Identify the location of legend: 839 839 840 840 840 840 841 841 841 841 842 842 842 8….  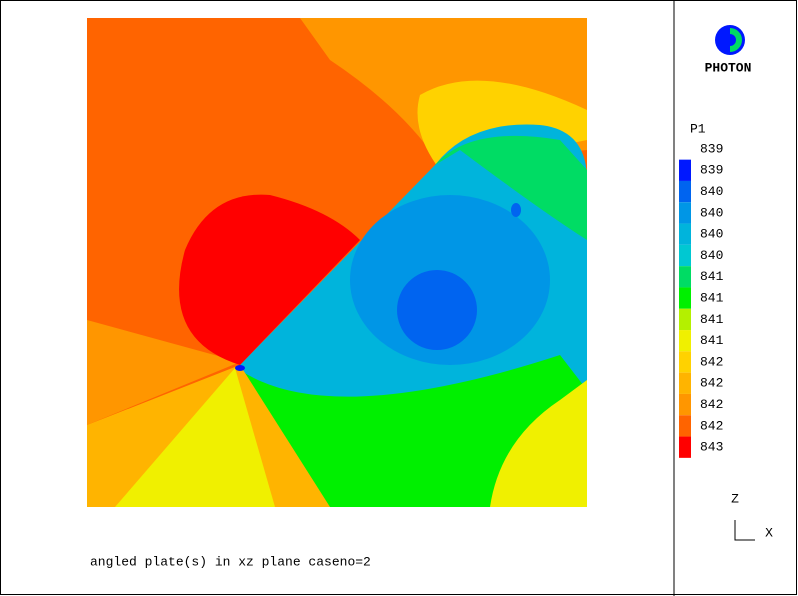
(701, 299).